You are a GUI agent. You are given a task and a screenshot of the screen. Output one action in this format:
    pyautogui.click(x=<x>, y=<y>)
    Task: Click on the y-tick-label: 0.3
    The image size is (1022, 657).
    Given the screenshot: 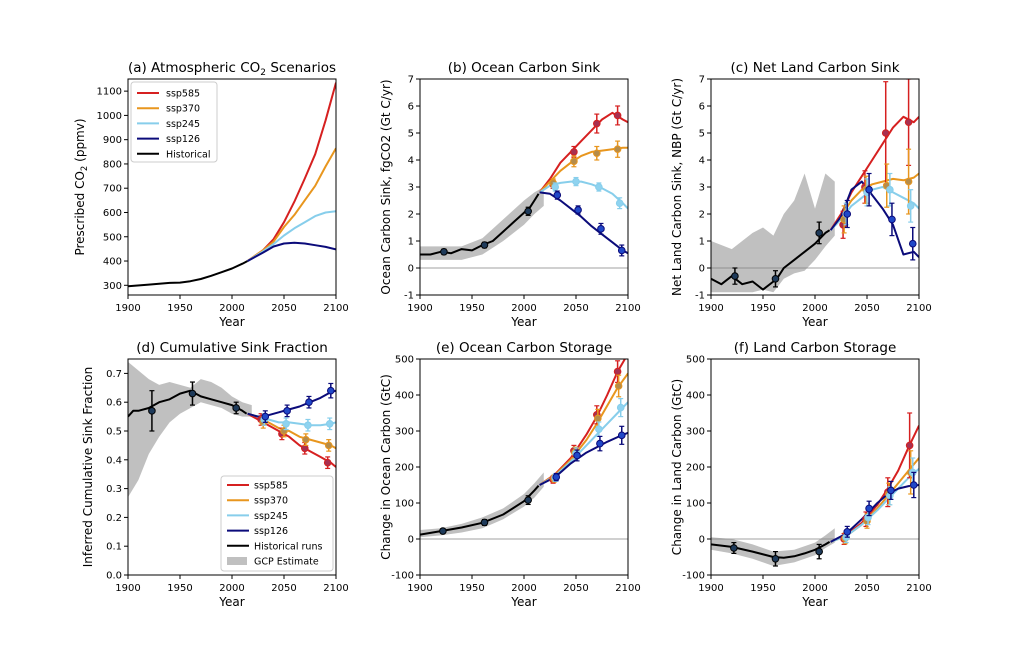 What is the action you would take?
    pyautogui.click(x=114, y=489)
    